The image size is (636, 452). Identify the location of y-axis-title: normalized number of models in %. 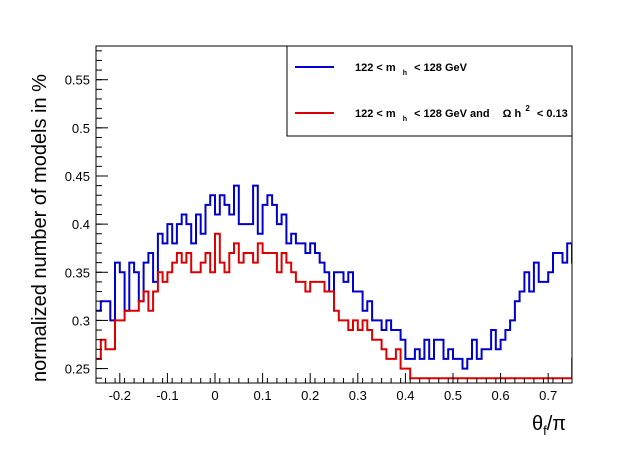
(40, 228).